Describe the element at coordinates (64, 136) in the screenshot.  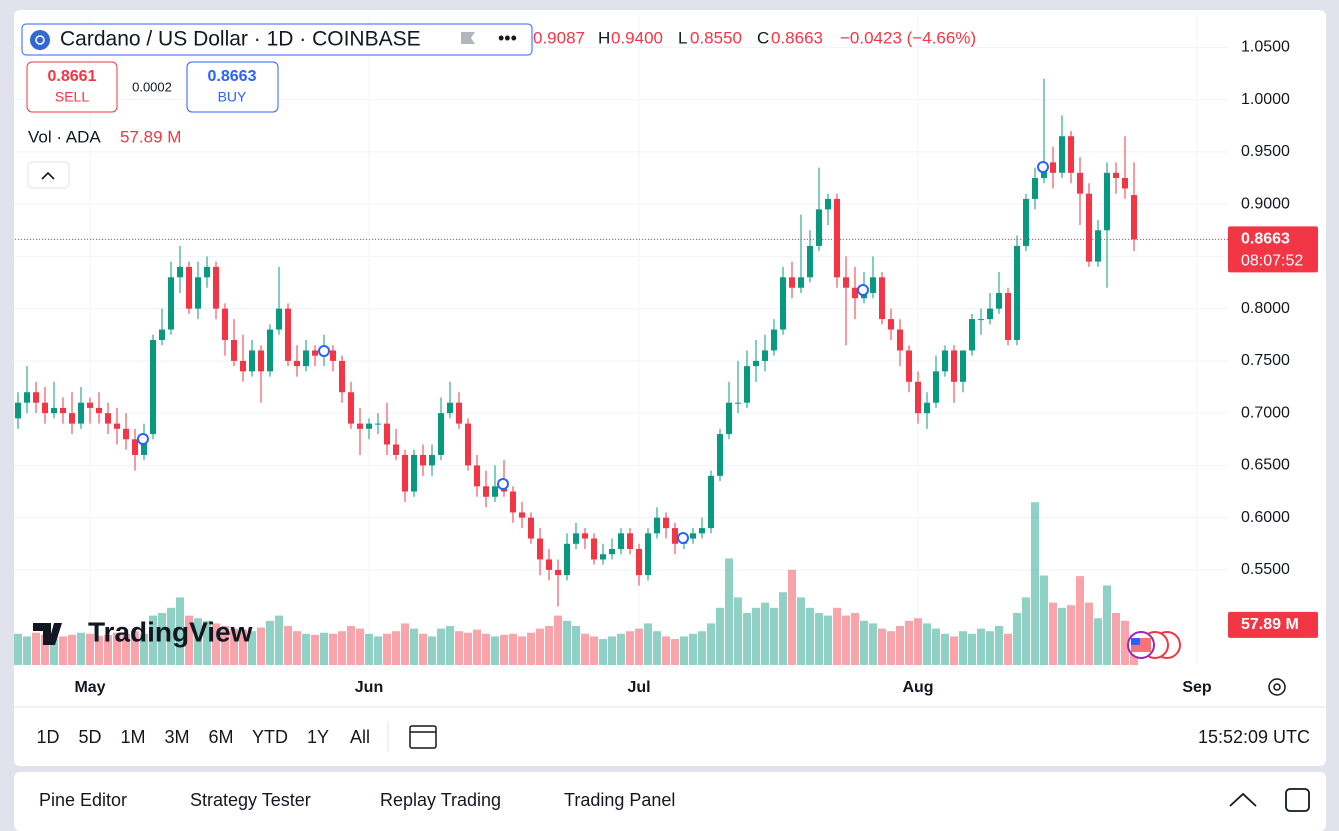
I see `volume-title: Vol · ADA` at that location.